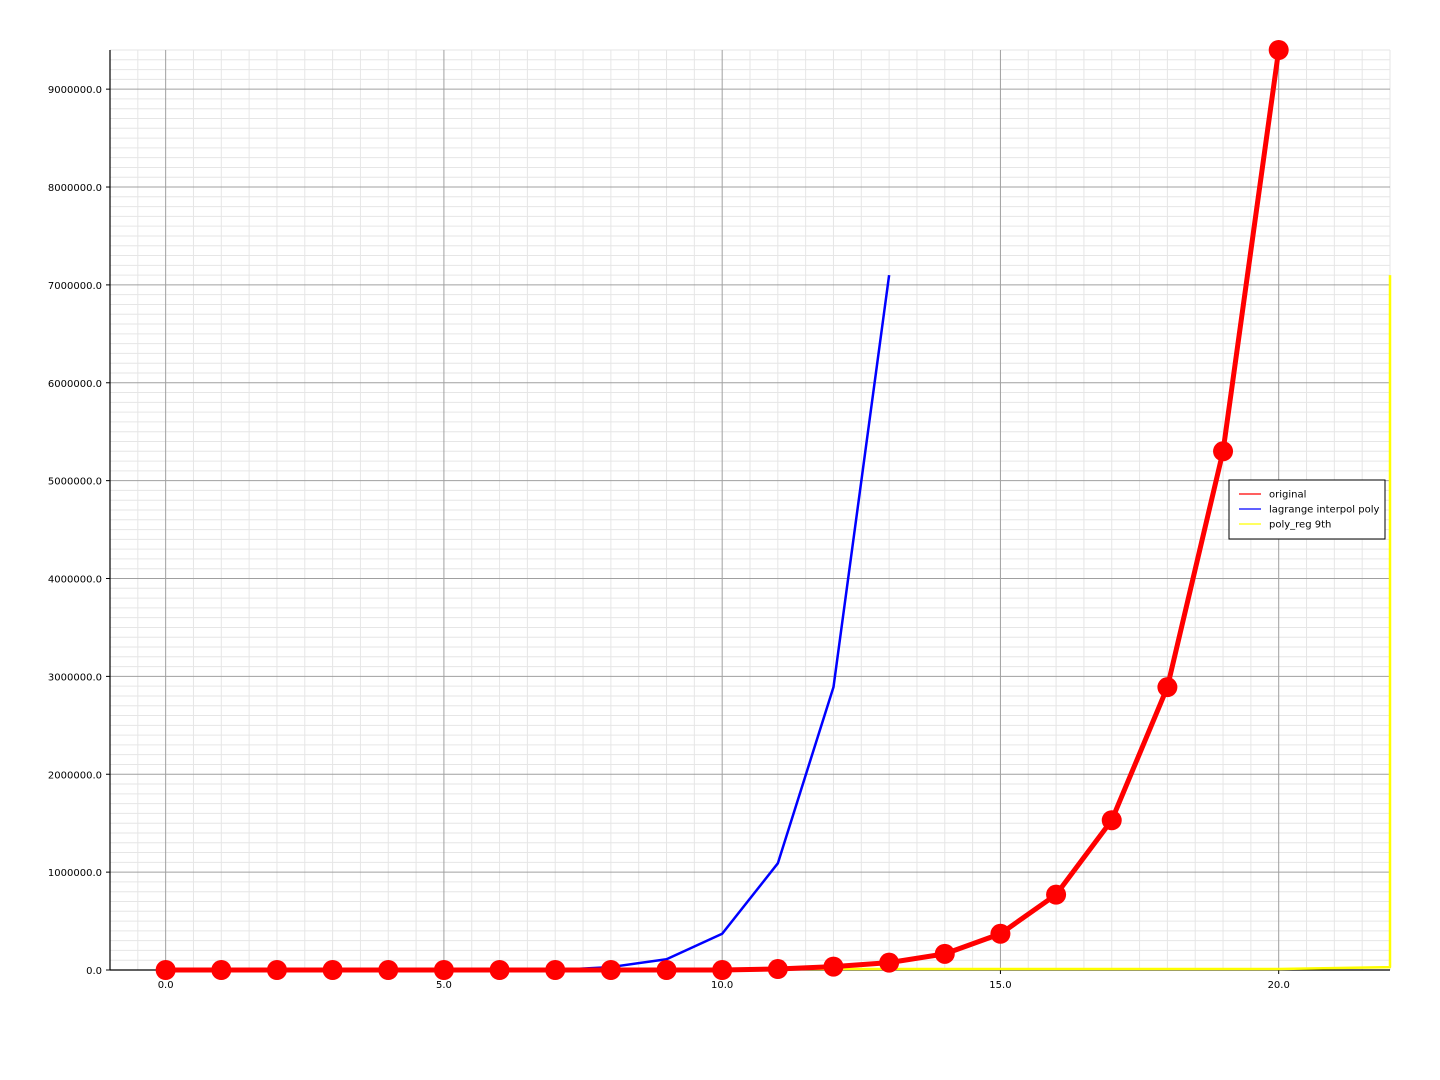  I want to click on y-tick-label: 2000000.0, so click(75, 775).